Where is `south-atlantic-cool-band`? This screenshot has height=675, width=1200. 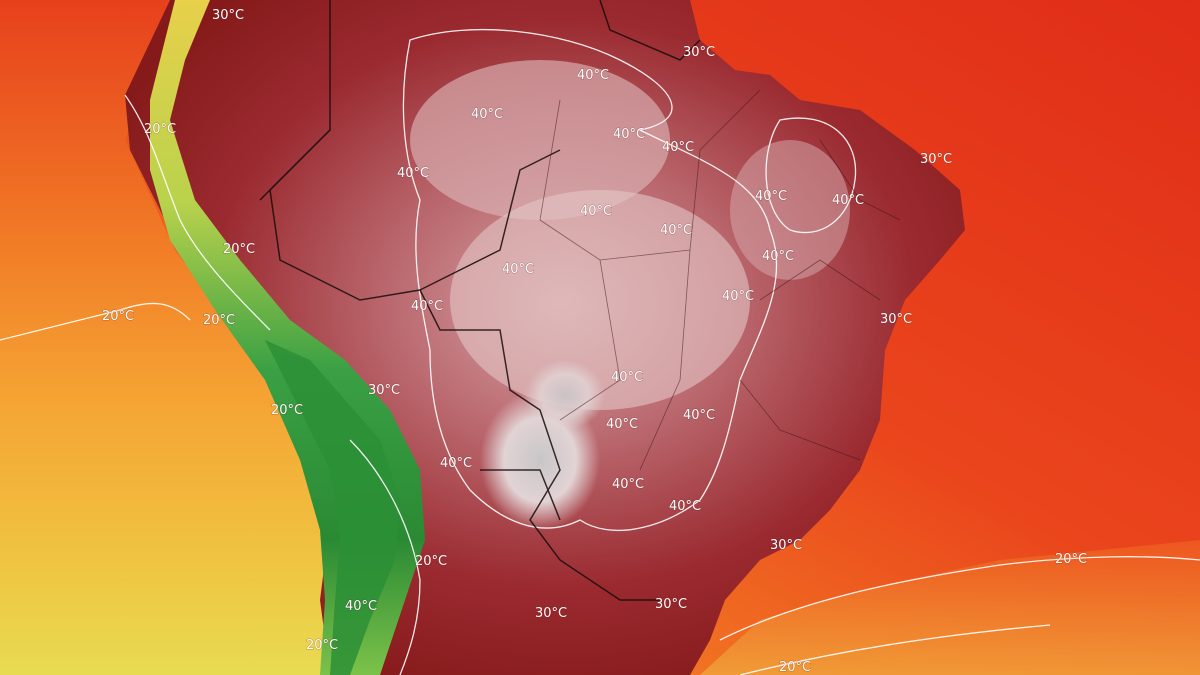 south-atlantic-cool-band is located at coordinates (950, 607).